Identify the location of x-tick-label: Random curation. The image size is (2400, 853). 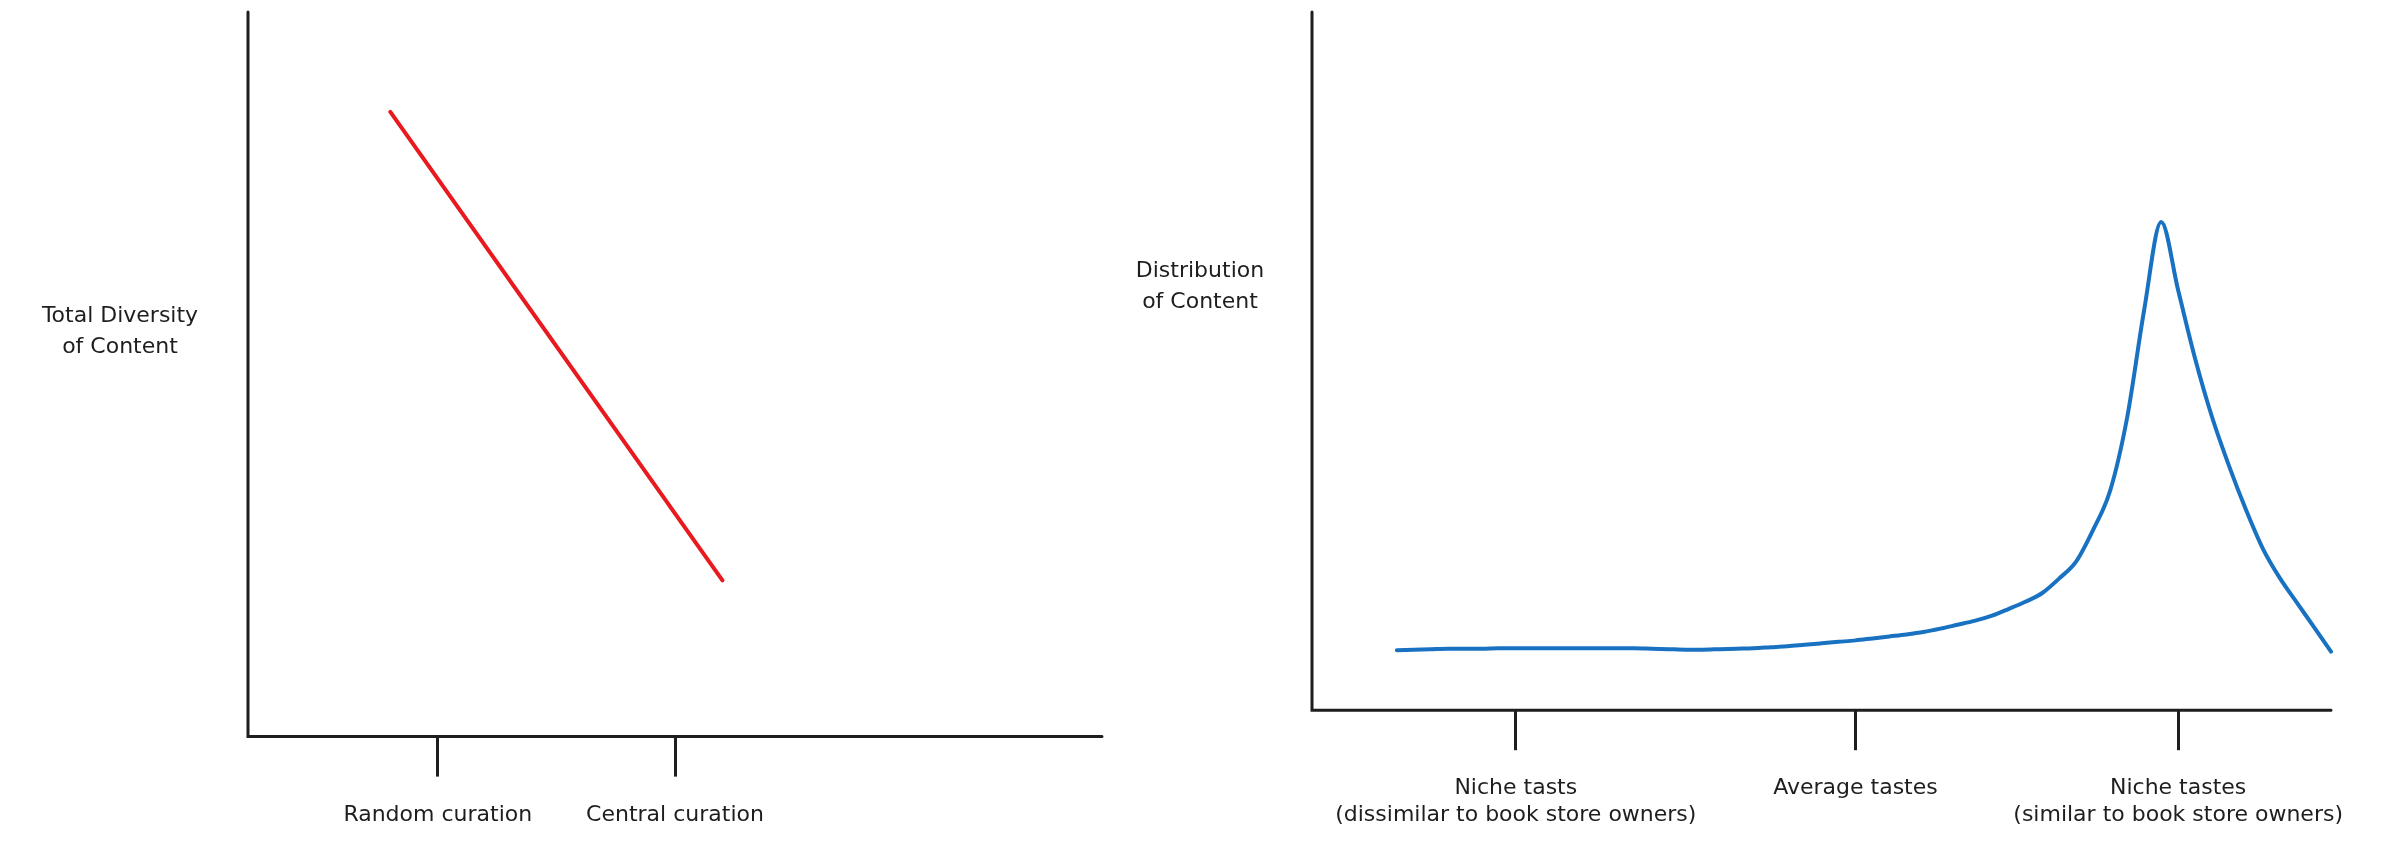
(438, 813).